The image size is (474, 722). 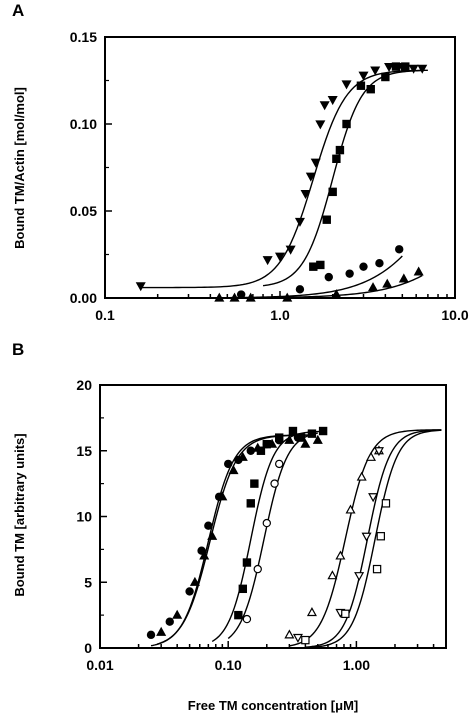 I want to click on series-7-fit-curve, so click(x=376, y=538).